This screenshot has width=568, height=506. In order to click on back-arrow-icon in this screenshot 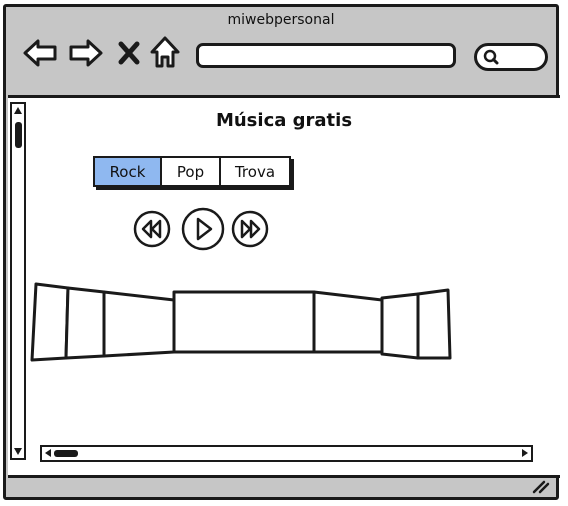, I will do `click(40, 53)`.